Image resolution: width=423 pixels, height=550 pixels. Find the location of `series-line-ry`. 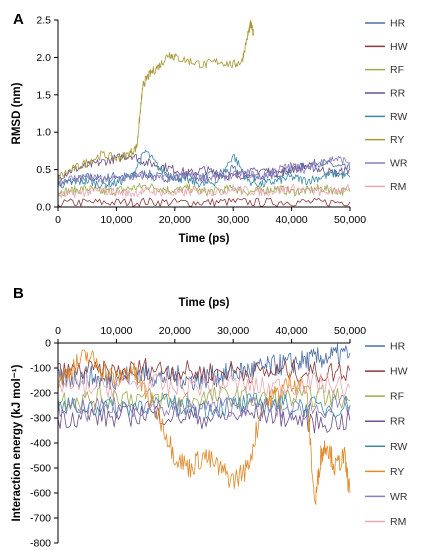

series-line-ry is located at coordinates (155, 100).